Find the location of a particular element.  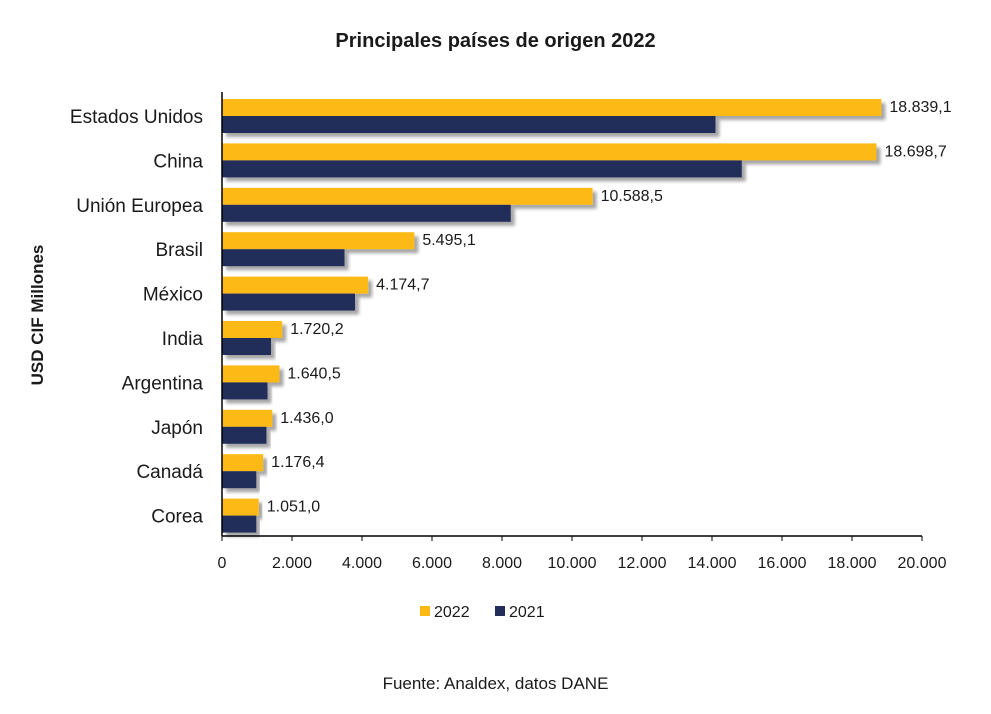

category-label: Japón is located at coordinates (177, 428).